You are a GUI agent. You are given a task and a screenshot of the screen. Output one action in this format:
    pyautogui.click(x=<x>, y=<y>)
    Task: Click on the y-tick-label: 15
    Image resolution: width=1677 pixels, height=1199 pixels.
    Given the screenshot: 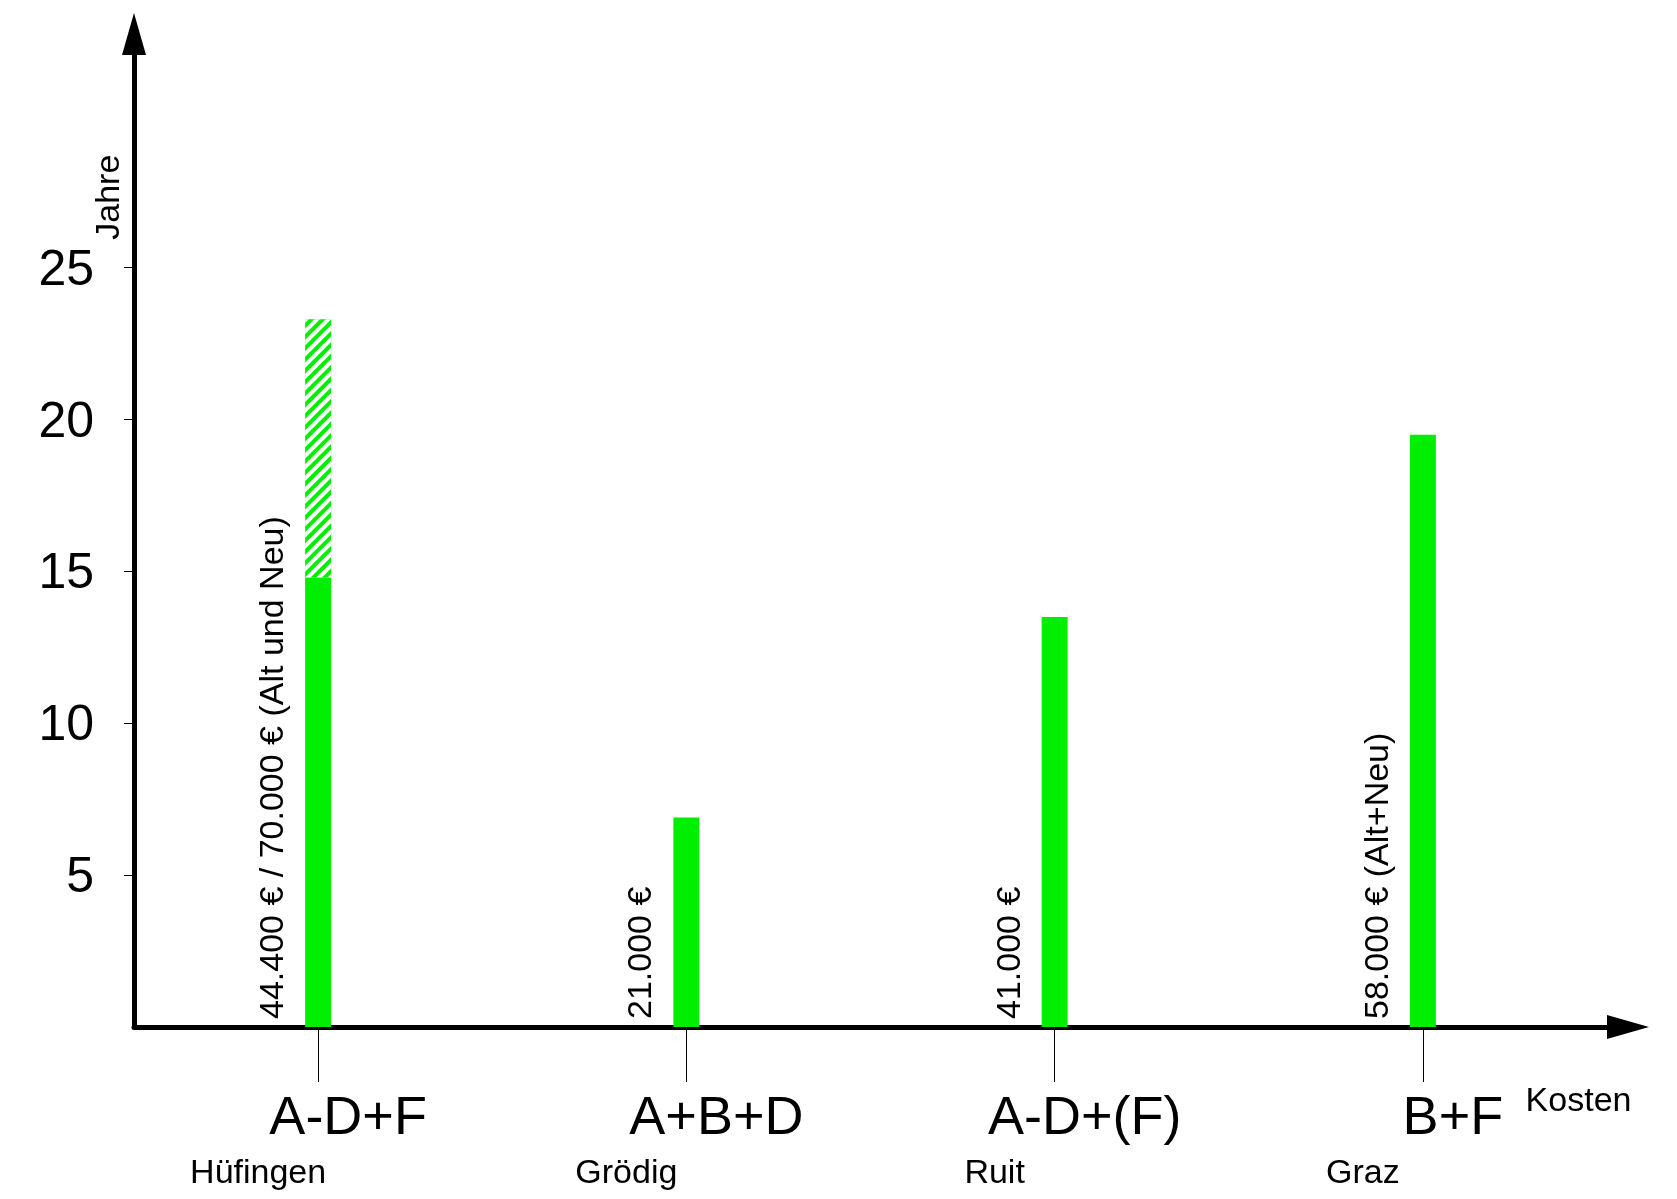 What is the action you would take?
    pyautogui.click(x=66, y=571)
    